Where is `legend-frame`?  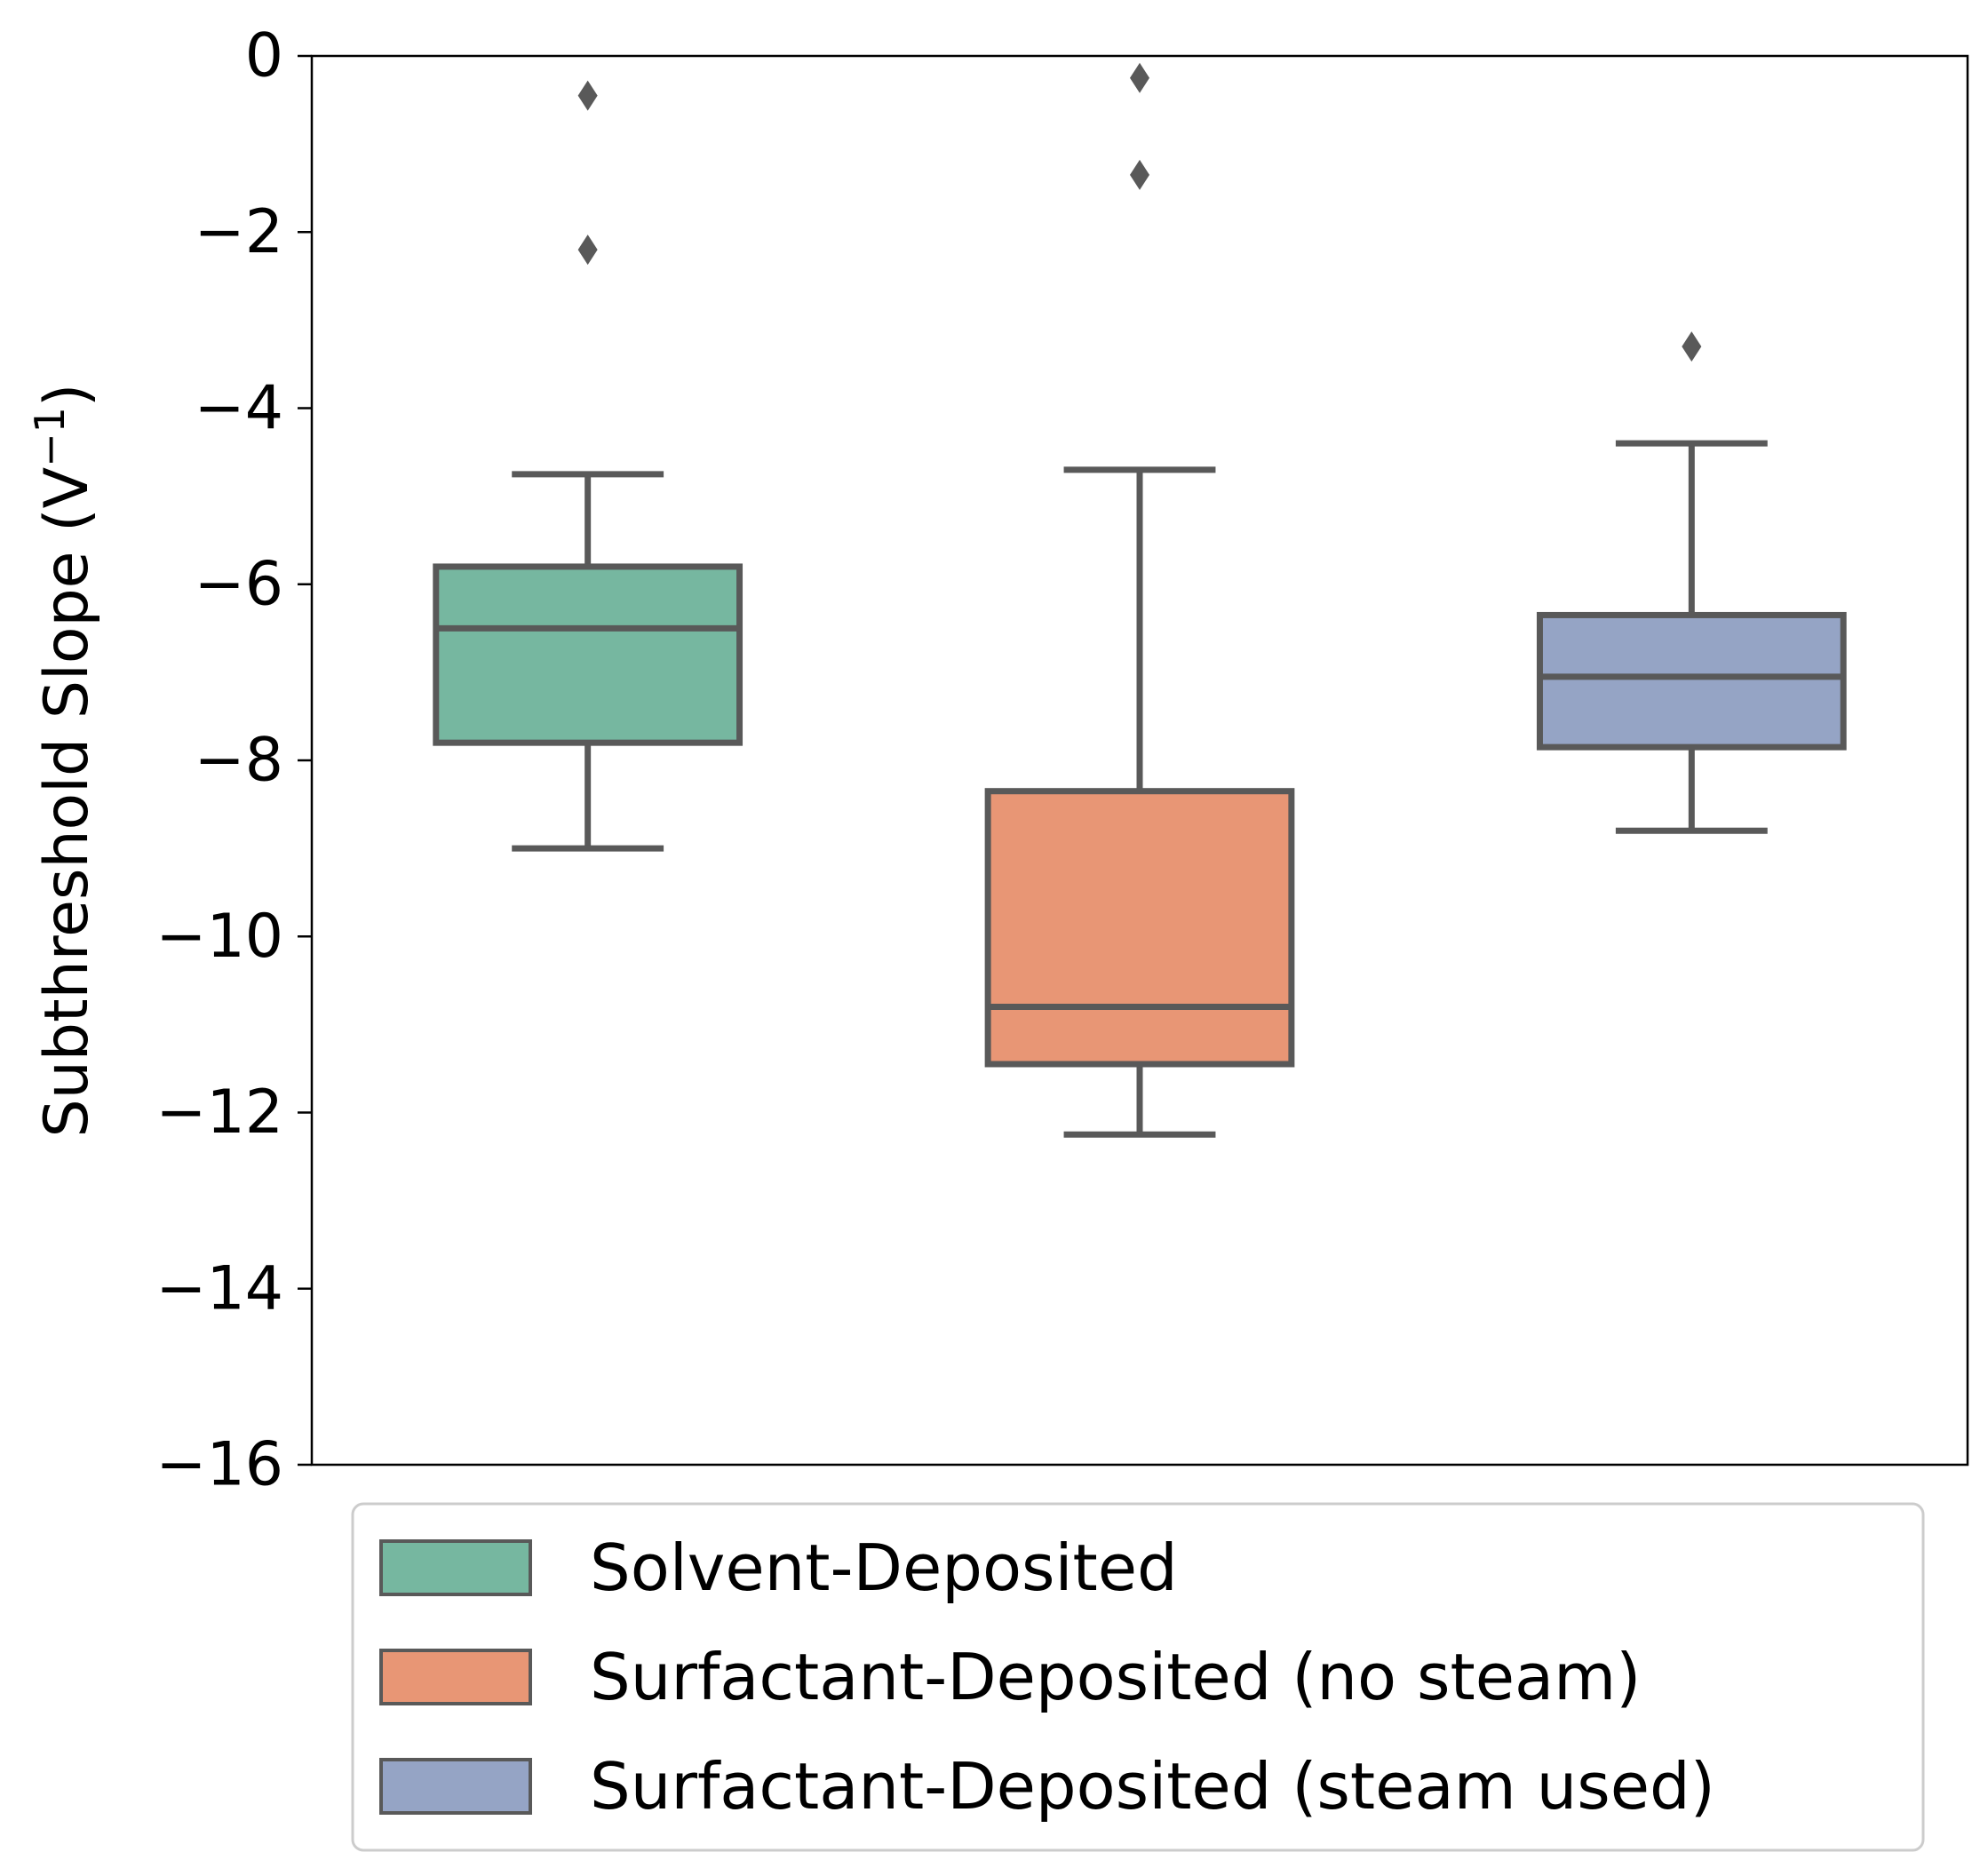 legend-frame is located at coordinates (1138, 1677).